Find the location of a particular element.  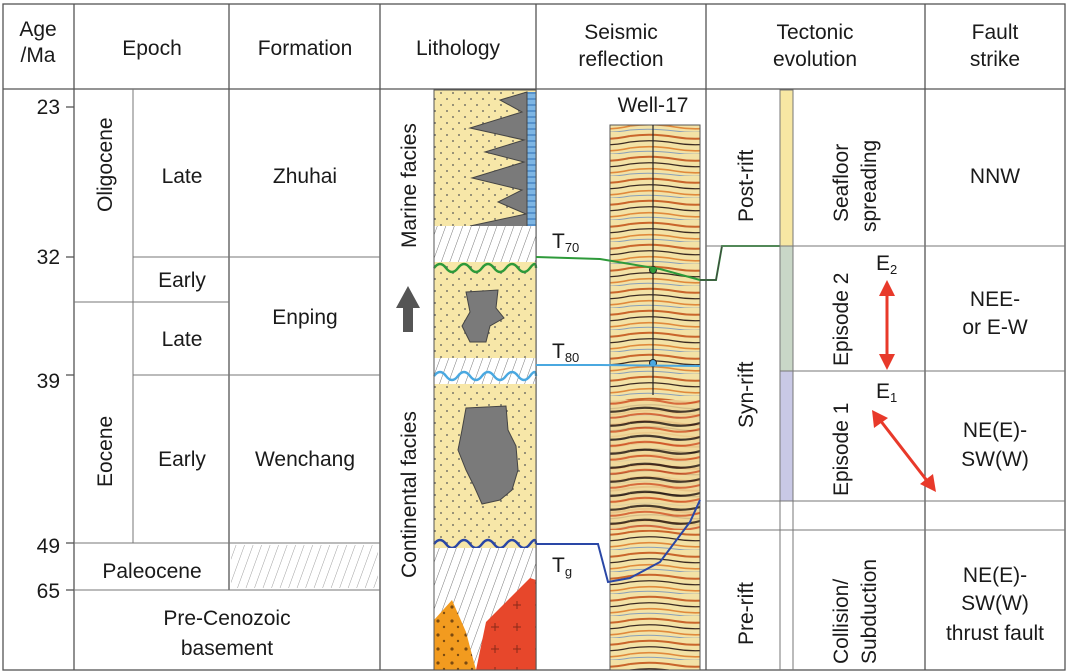

subepoch-eocene-late: Late is located at coordinates (182, 339).